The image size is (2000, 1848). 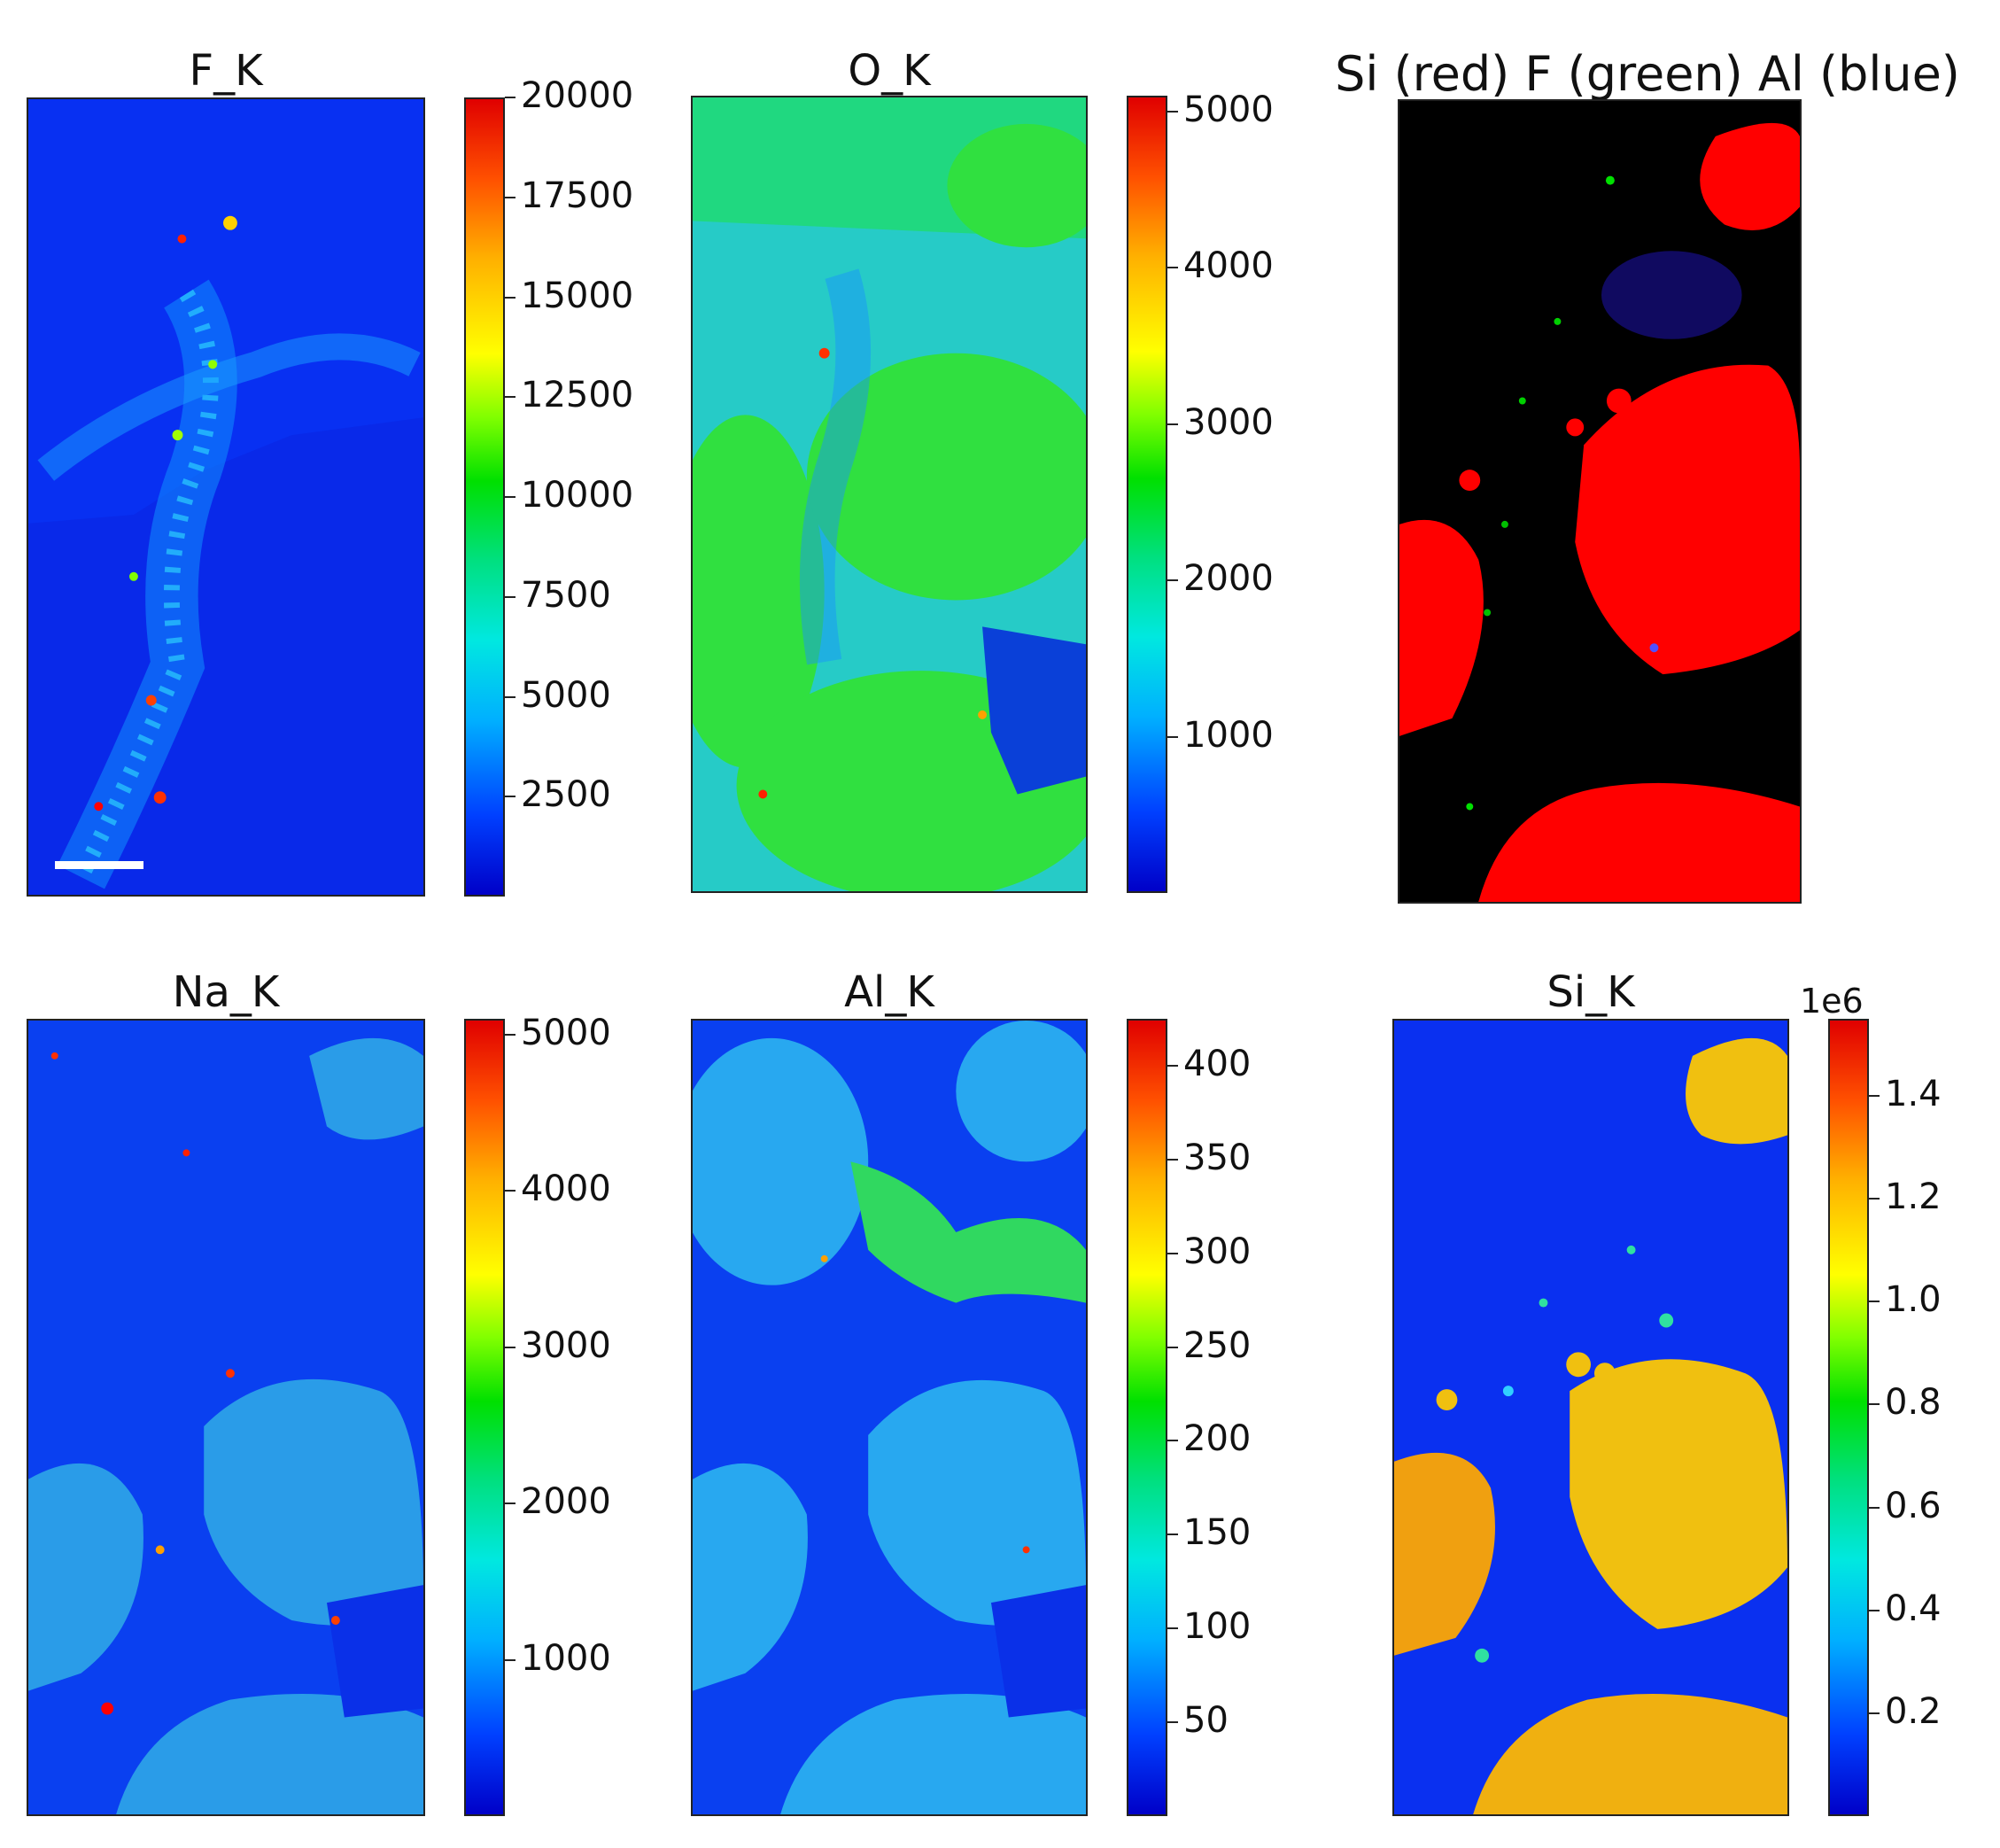 I want to click on colorbar-tick-label: 20000, so click(x=577, y=96).